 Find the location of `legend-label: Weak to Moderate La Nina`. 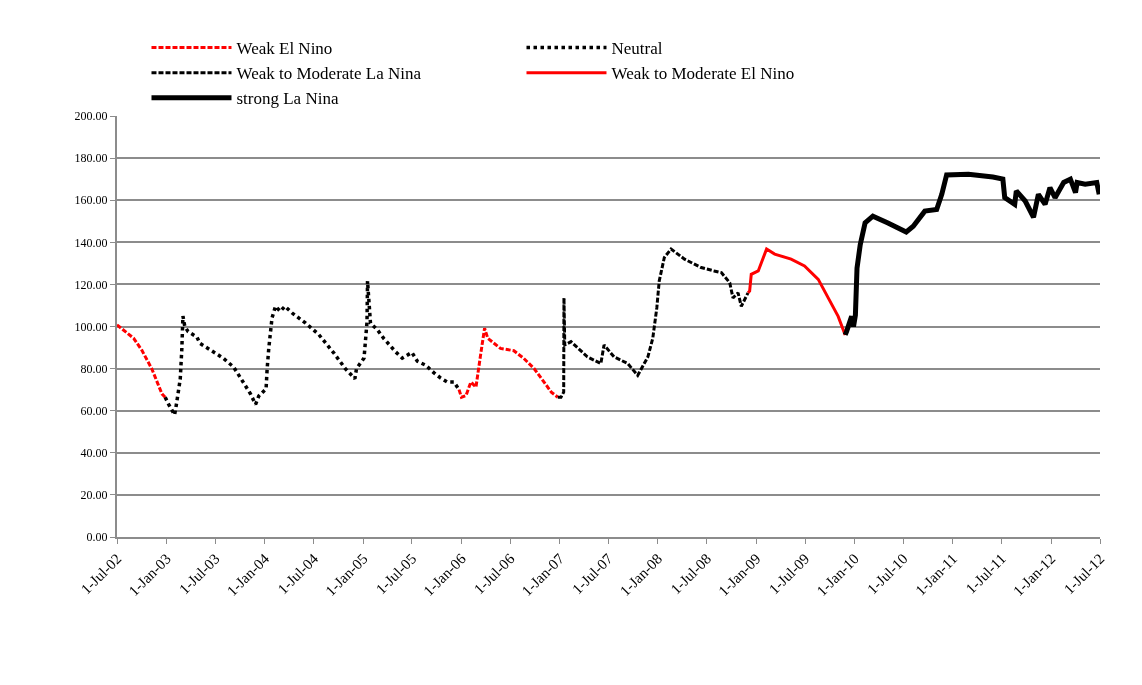

legend-label: Weak to Moderate La Nina is located at coordinates (329, 74).